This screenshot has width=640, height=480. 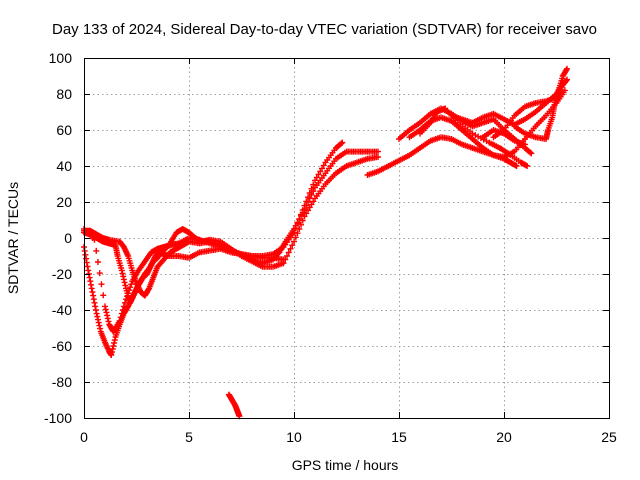 What do you see at coordinates (64, 166) in the screenshot?
I see `y-tick-label: 40` at bounding box center [64, 166].